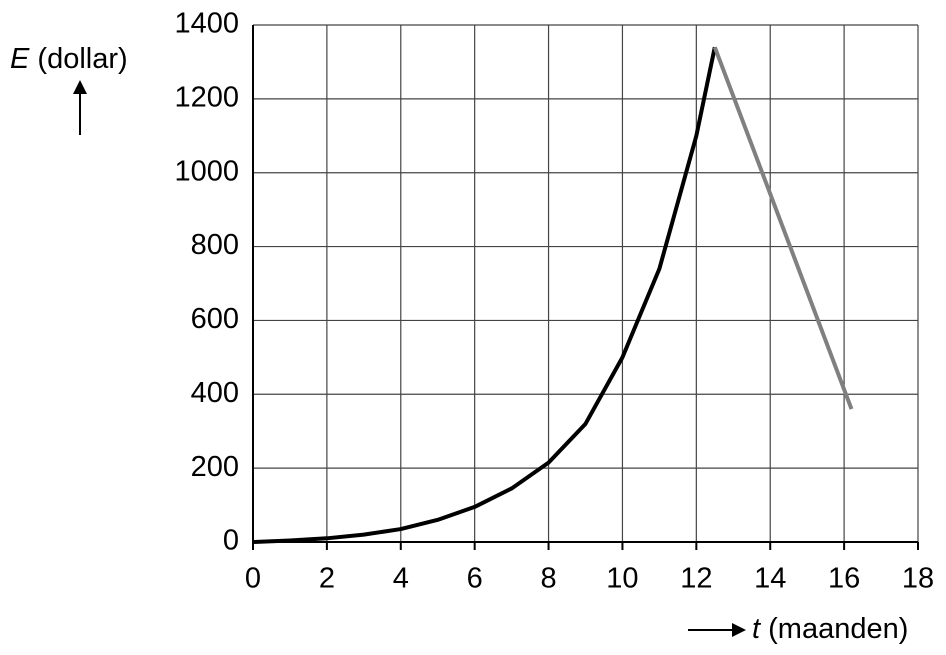  I want to click on x-axis-label: t (maanden), so click(830, 629).